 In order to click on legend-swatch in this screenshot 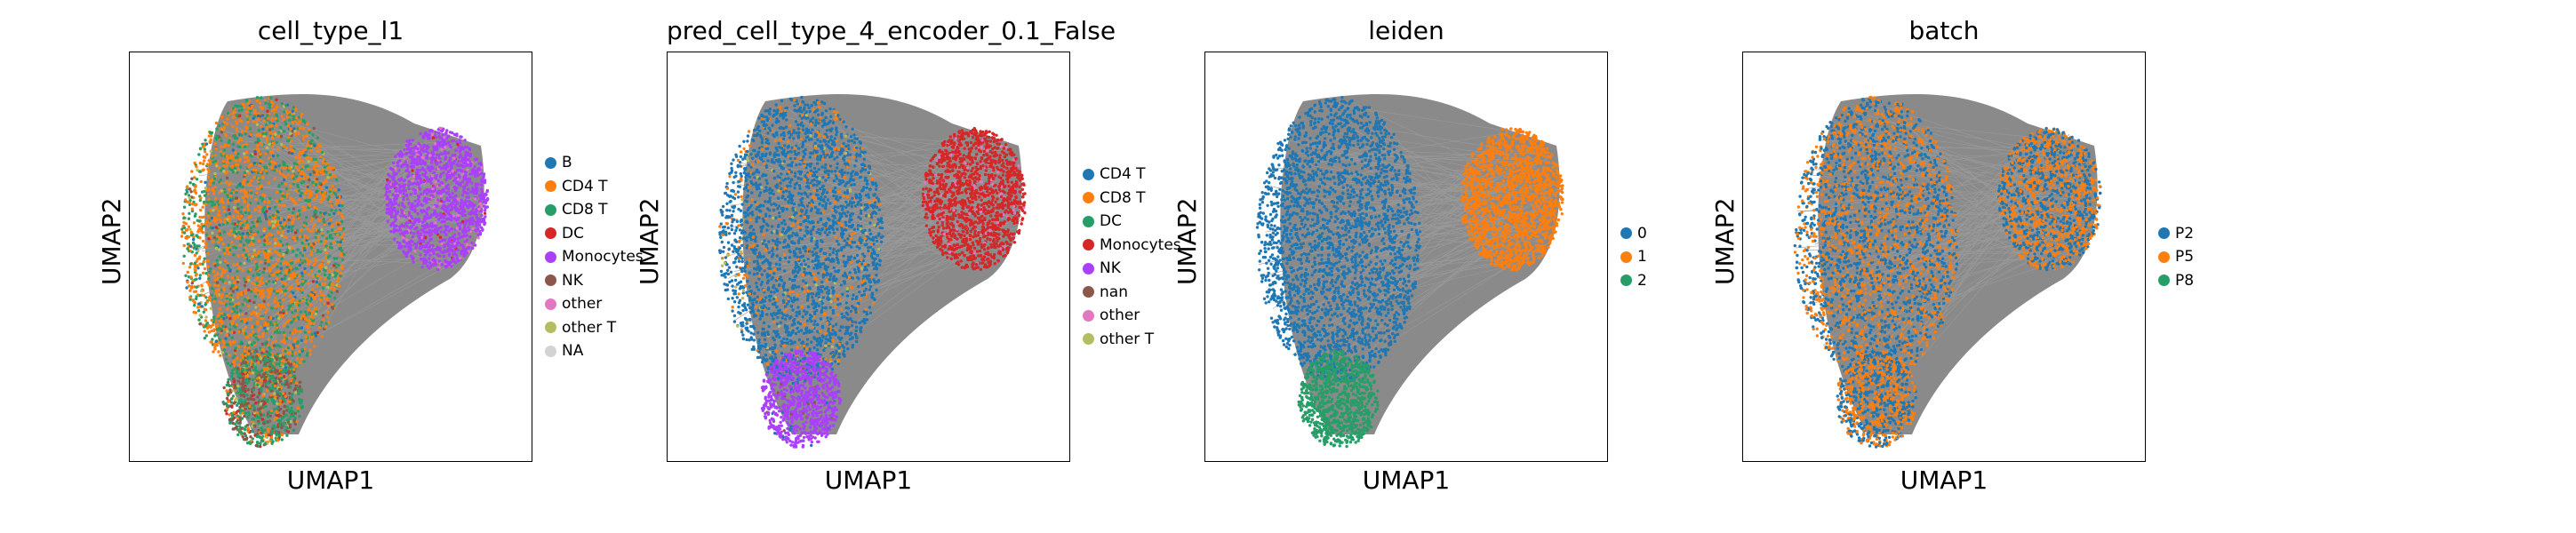, I will do `click(550, 162)`.